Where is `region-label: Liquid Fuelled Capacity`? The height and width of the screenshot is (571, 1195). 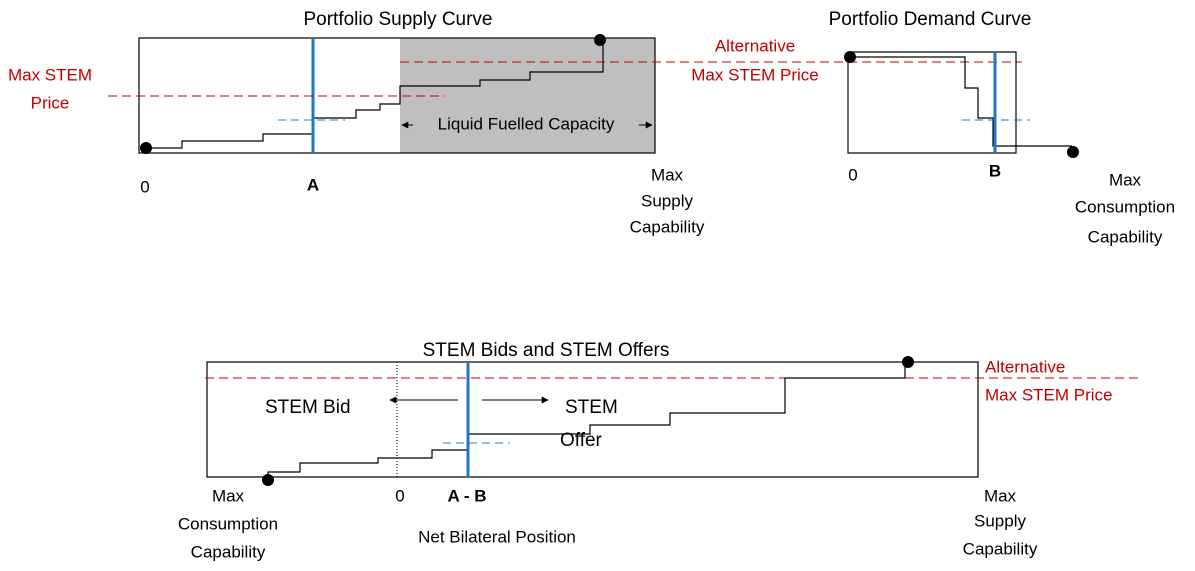
region-label: Liquid Fuelled Capacity is located at coordinates (526, 123).